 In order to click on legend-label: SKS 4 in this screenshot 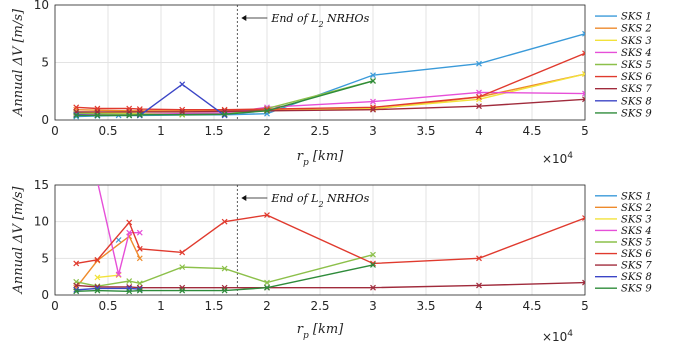, I will do `click(636, 53)`.